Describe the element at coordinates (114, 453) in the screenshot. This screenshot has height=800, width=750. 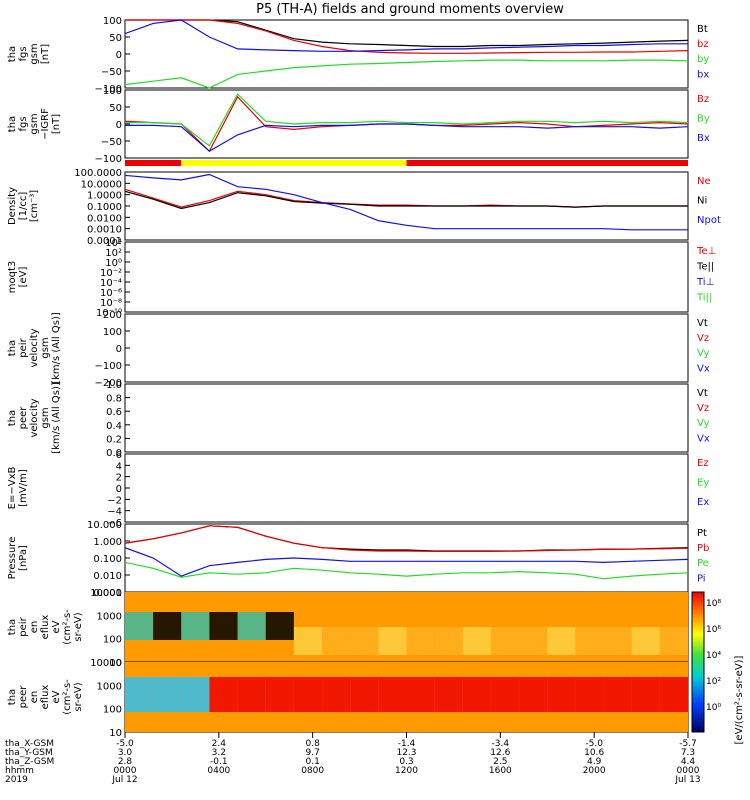
I see `ytick-label: 0.0` at that location.